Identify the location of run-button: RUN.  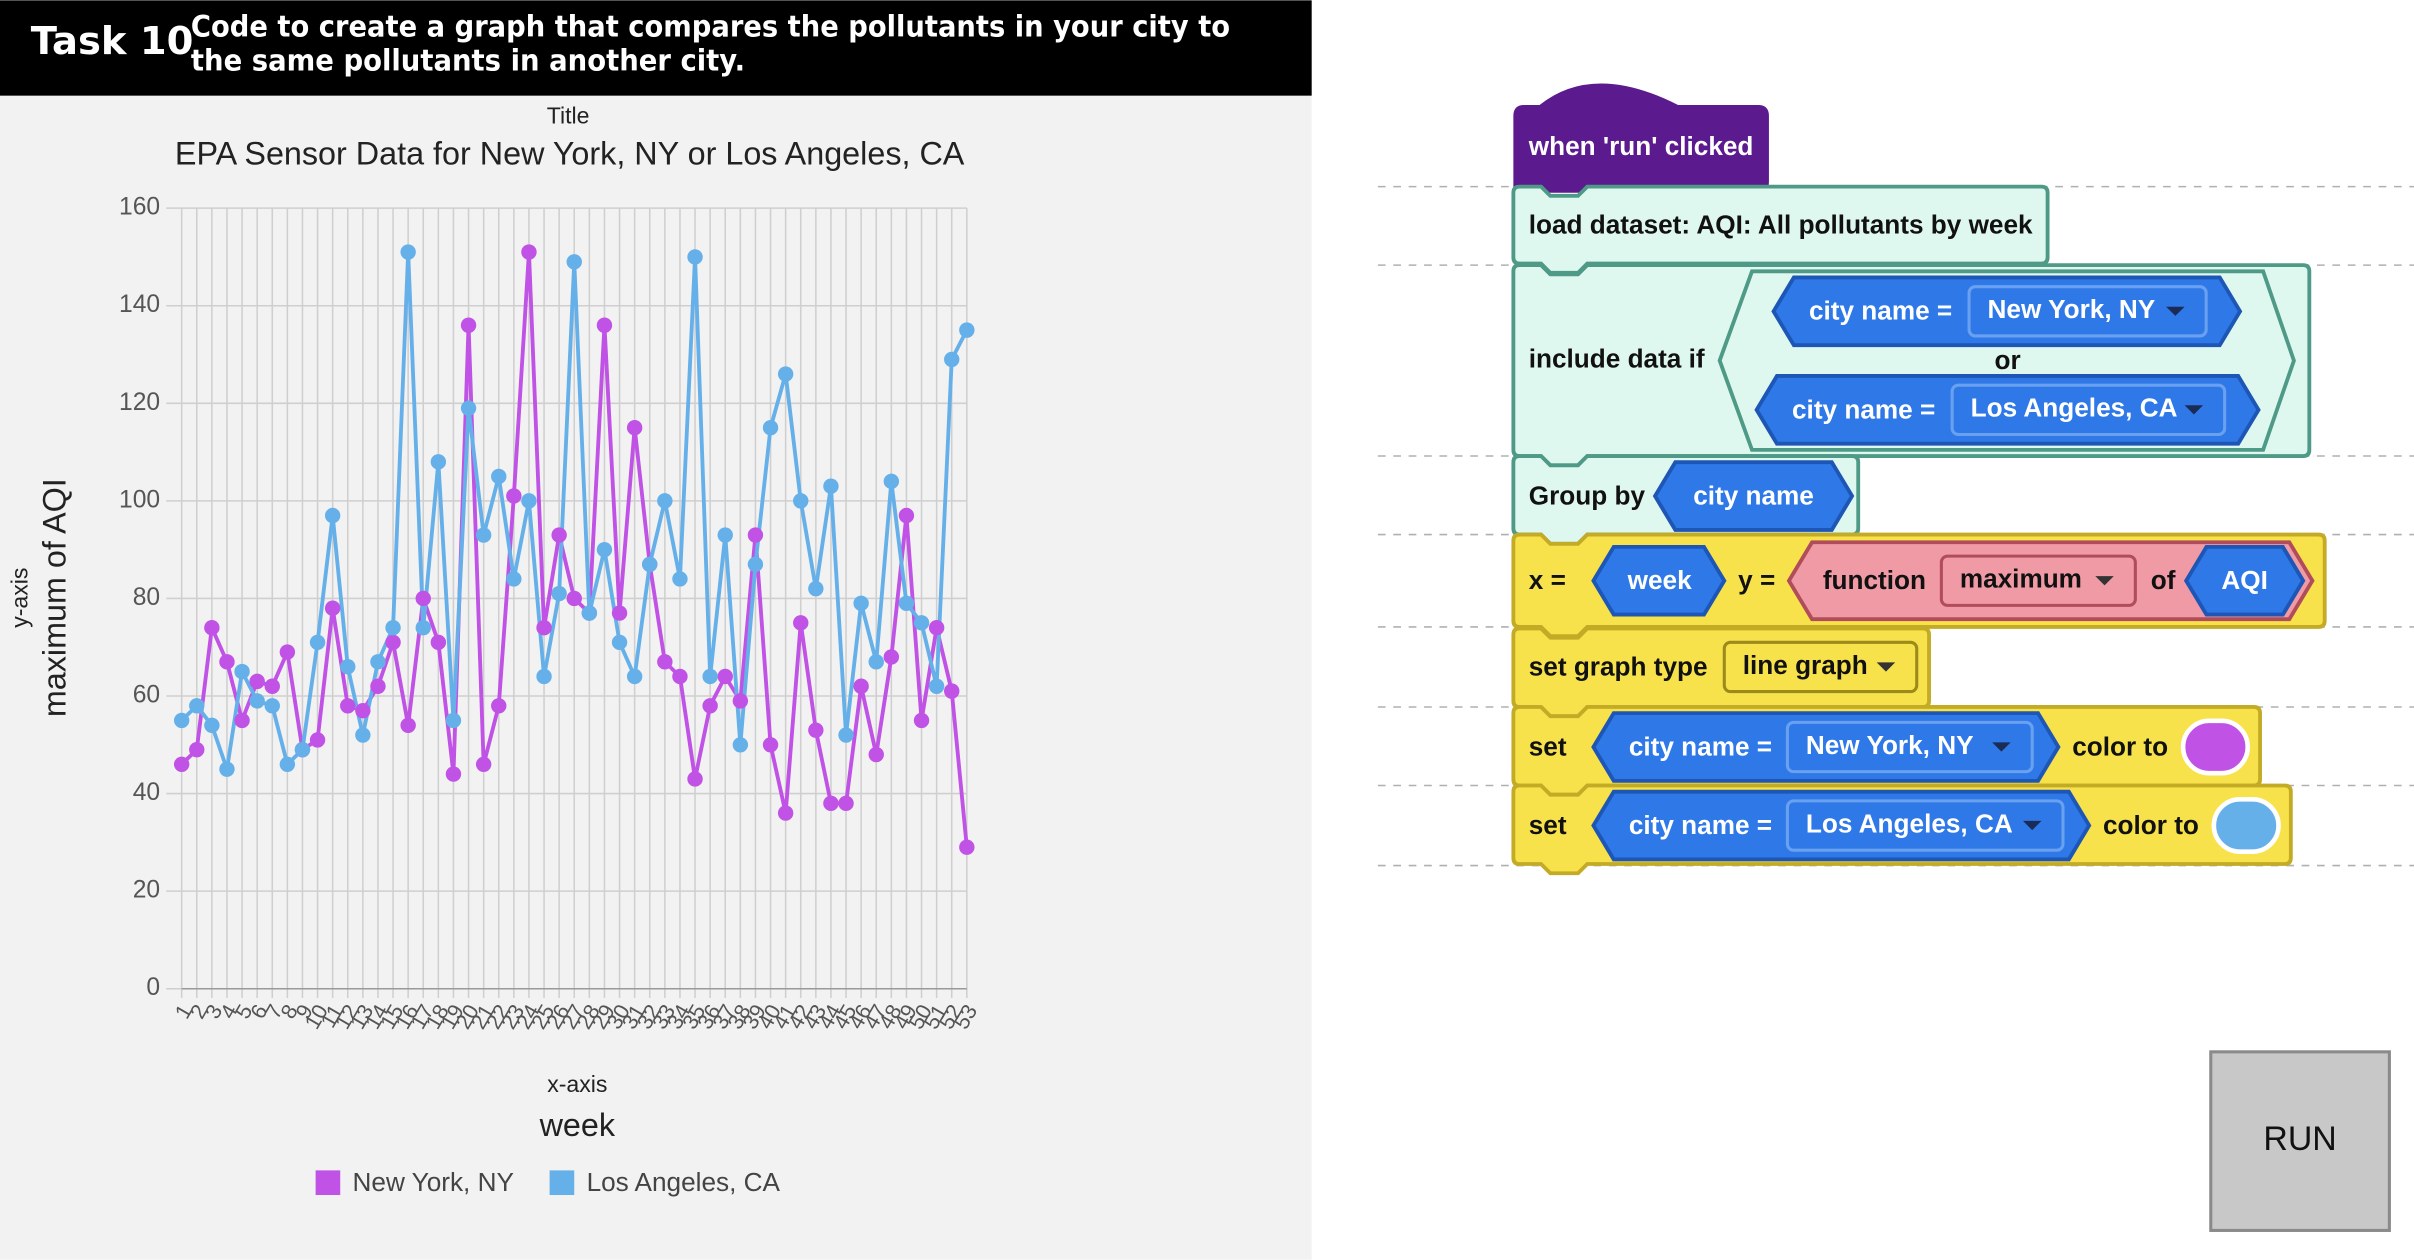
(2300, 1141).